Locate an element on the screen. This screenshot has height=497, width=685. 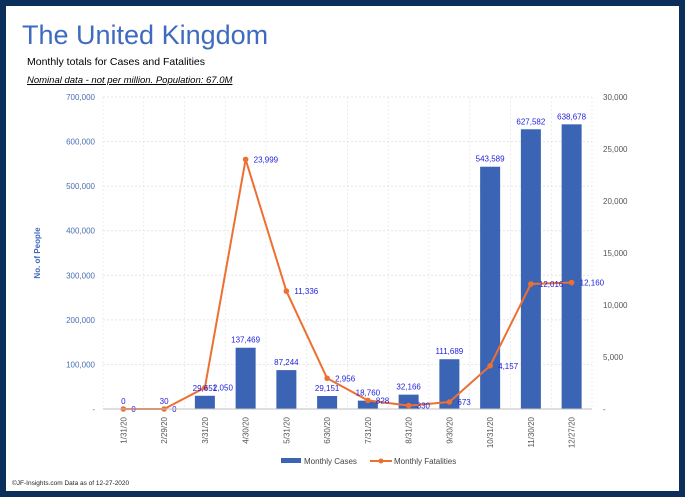
data-label-cases: 137,469 is located at coordinates (245, 340).